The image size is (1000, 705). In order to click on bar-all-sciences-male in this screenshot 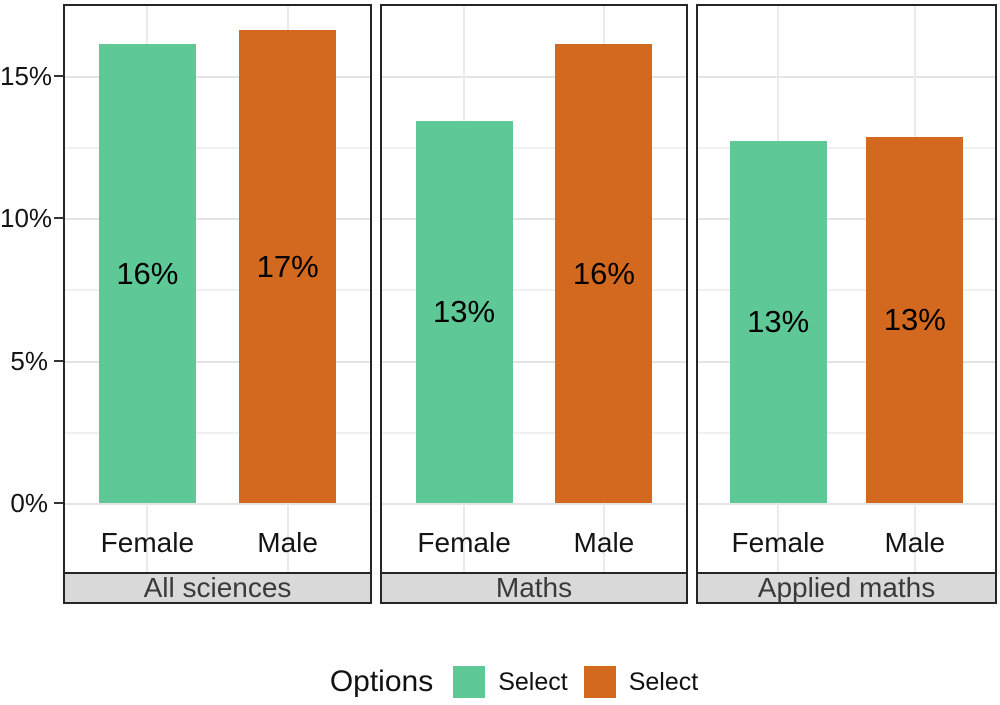, I will do `click(288, 266)`.